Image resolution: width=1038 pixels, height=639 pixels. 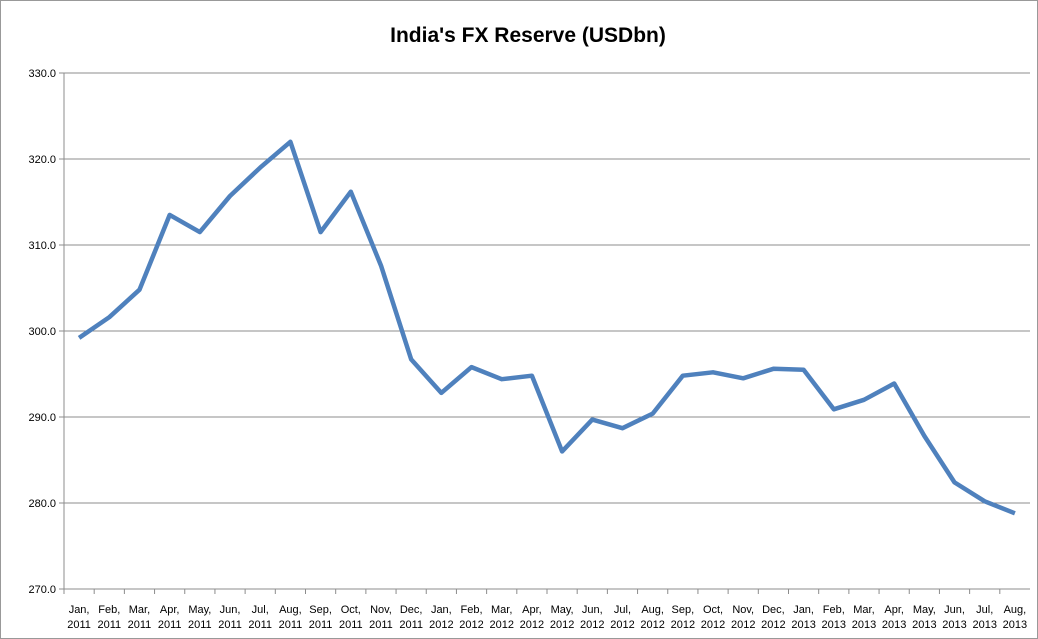 I want to click on x-tick-label: Jun, 2013, so click(x=954, y=617).